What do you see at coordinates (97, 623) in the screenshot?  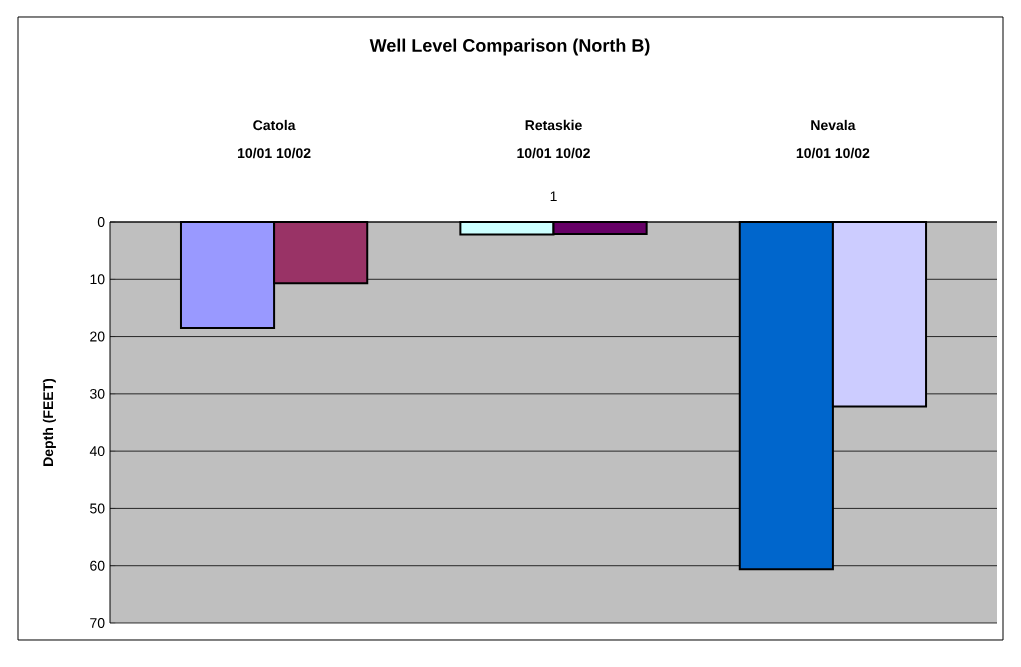 I see `y-tick-label: 70` at bounding box center [97, 623].